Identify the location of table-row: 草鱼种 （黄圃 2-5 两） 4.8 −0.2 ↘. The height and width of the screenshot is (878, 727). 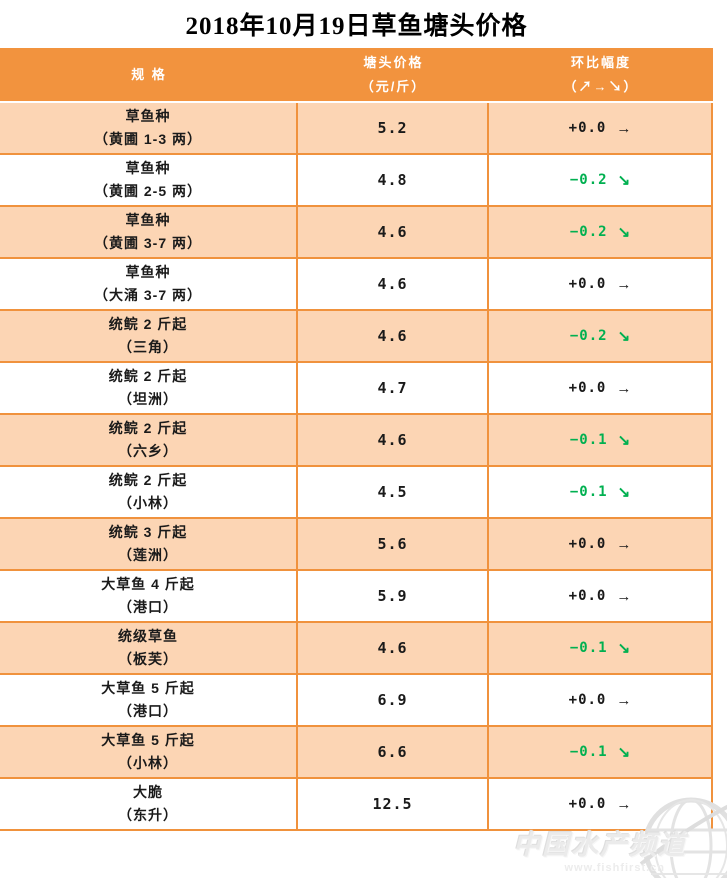
(356, 181).